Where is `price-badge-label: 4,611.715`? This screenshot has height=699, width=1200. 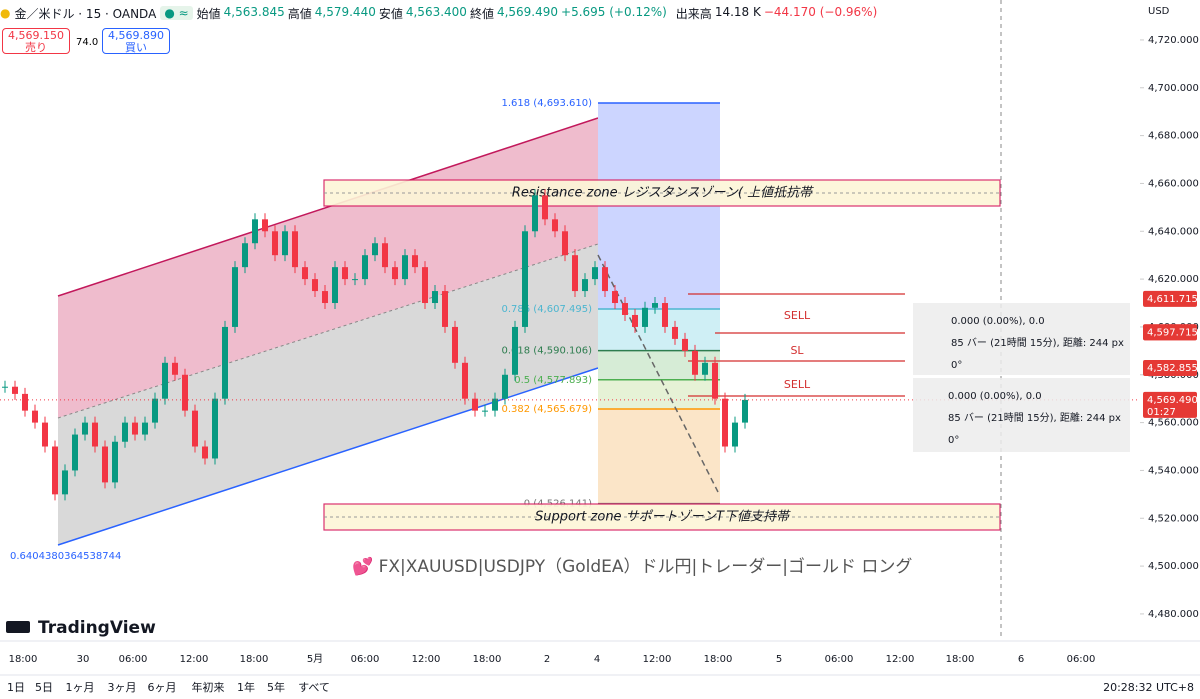 price-badge-label: 4,611.715 is located at coordinates (1172, 299).